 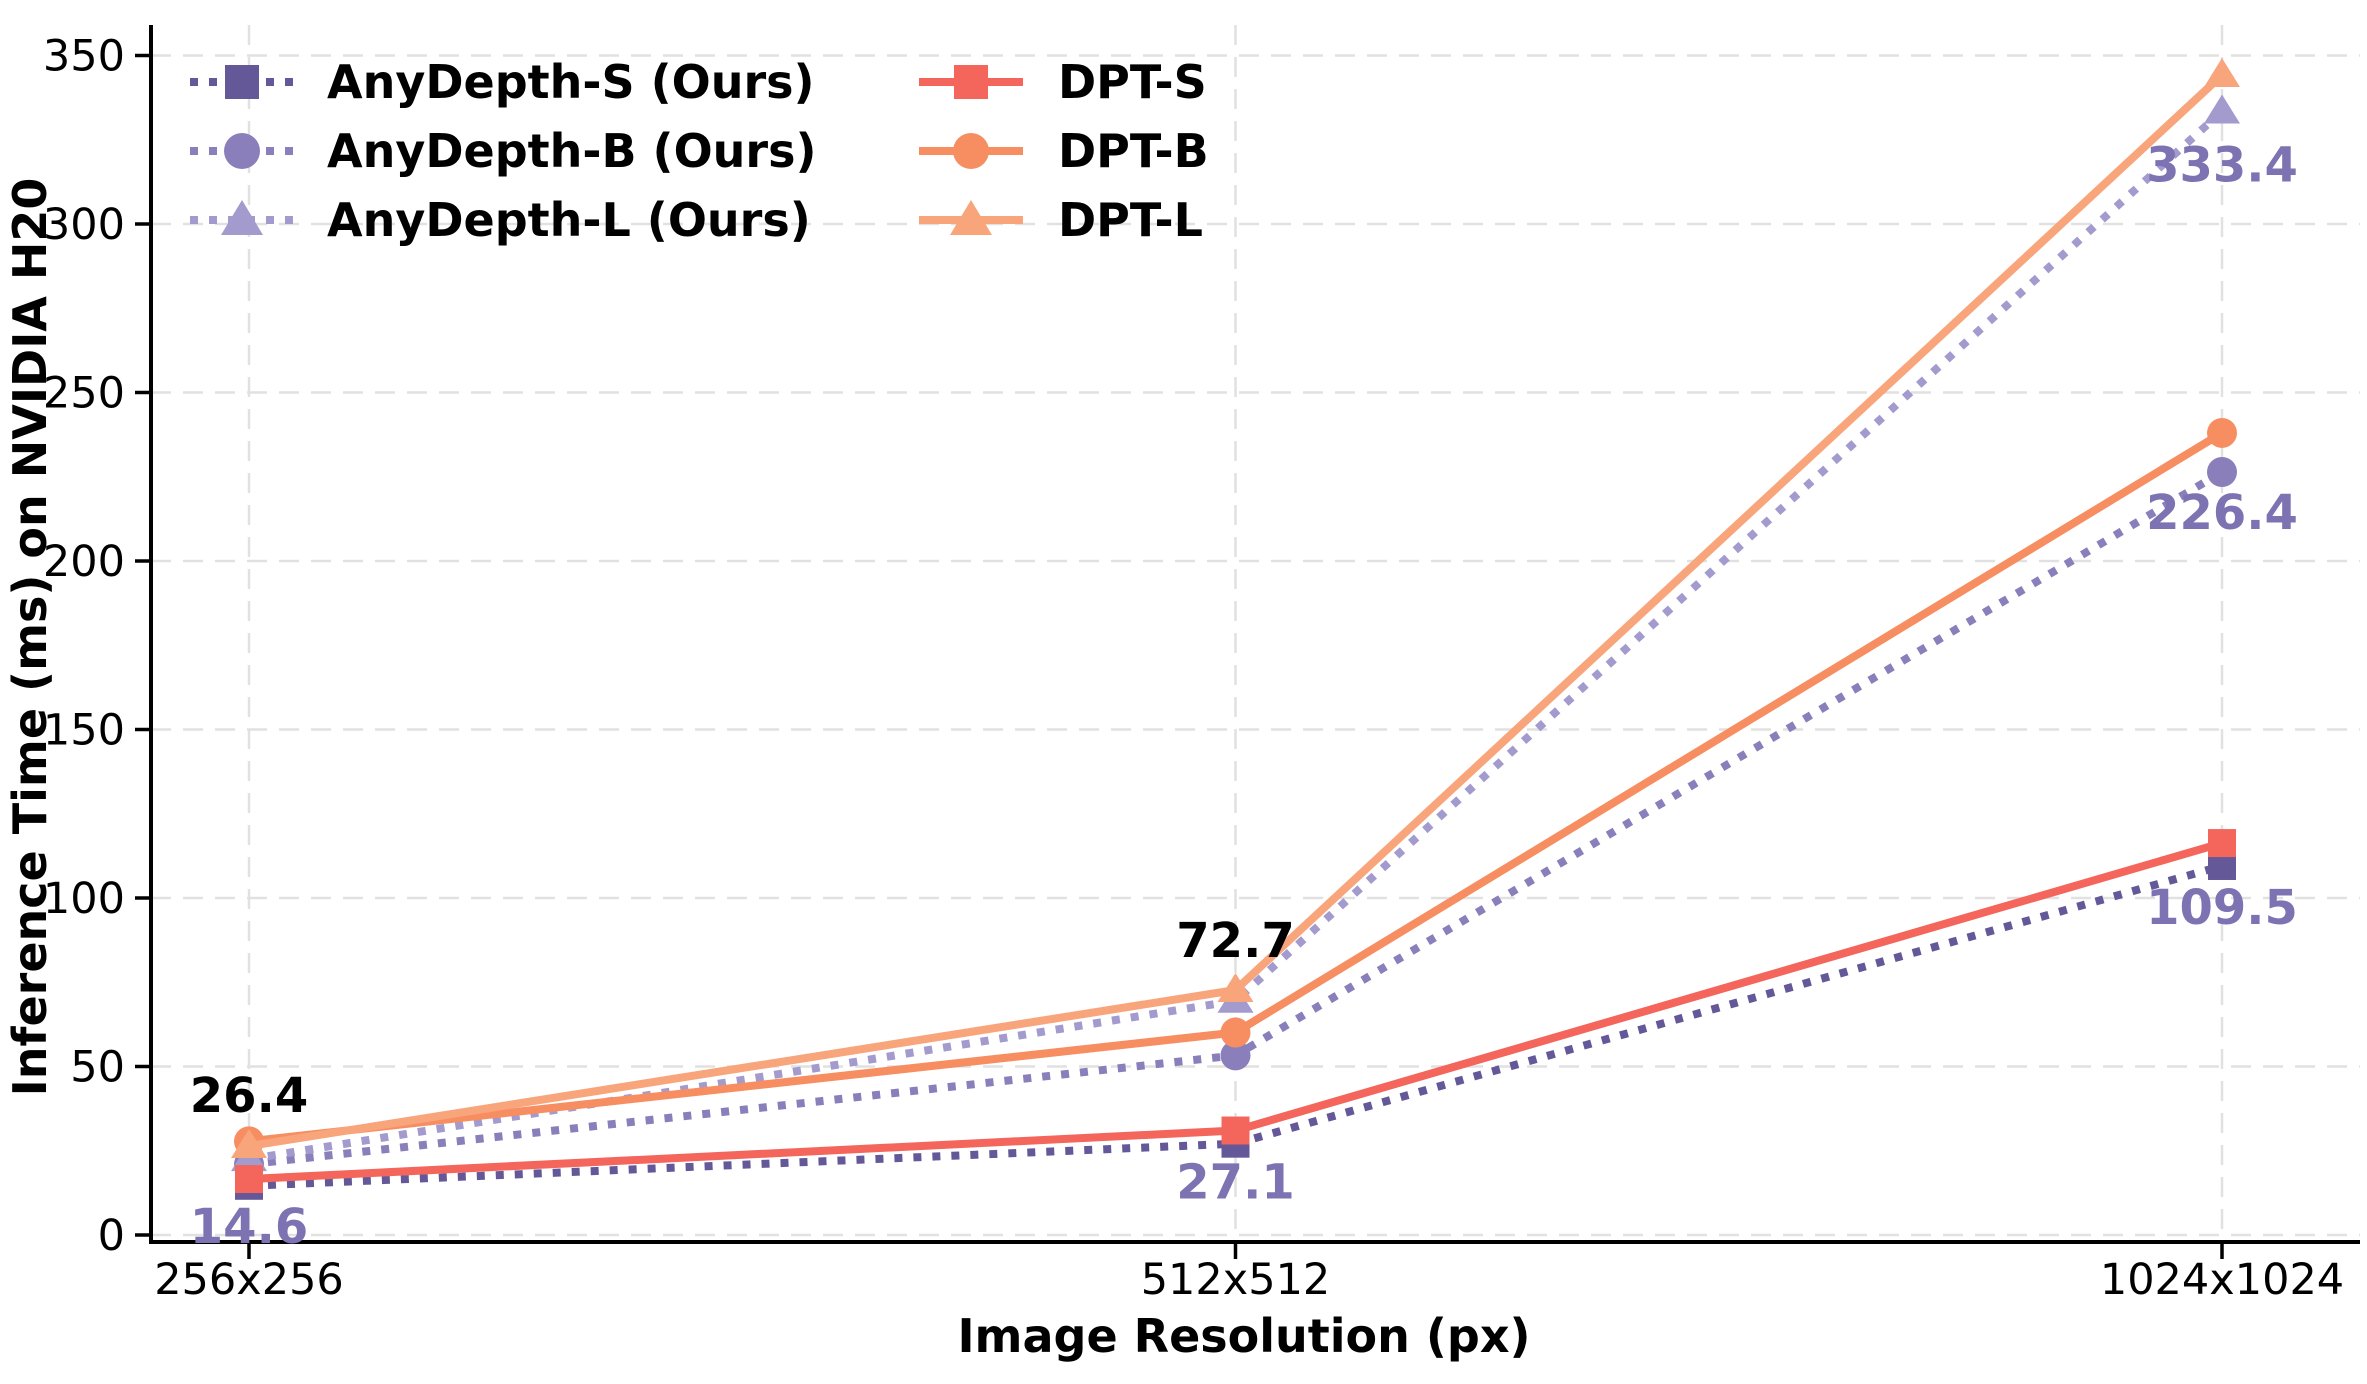 I want to click on legend-item-anydepth-s-ours: AnyDepth-S (Ours), so click(x=502, y=82).